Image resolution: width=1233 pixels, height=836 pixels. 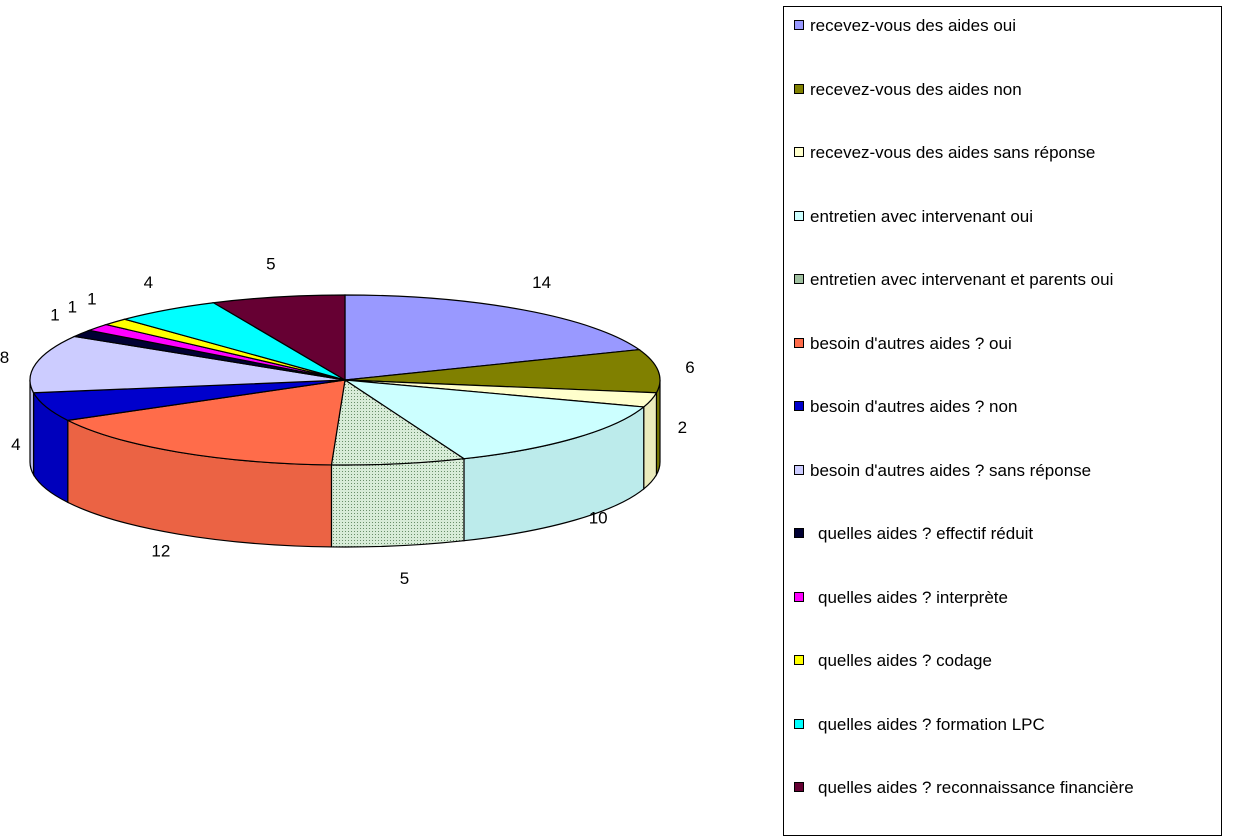 What do you see at coordinates (914, 406) in the screenshot?
I see `legend-label: besoin d'autres aides ? non` at bounding box center [914, 406].